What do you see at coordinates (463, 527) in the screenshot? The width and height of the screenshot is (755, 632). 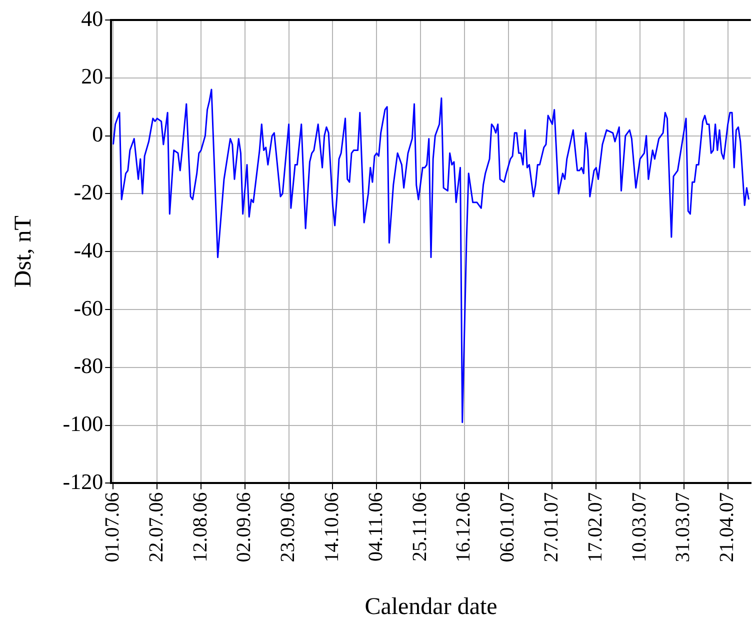 I see `x-tick-label: 16.12.06` at bounding box center [463, 527].